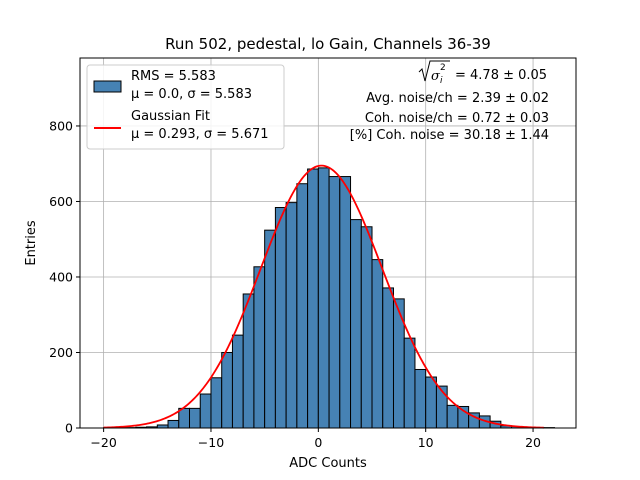  Describe the element at coordinates (191, 94) in the screenshot. I see `legend-histogram-label-line2: μ = 0.0, σ = 5.583` at that location.